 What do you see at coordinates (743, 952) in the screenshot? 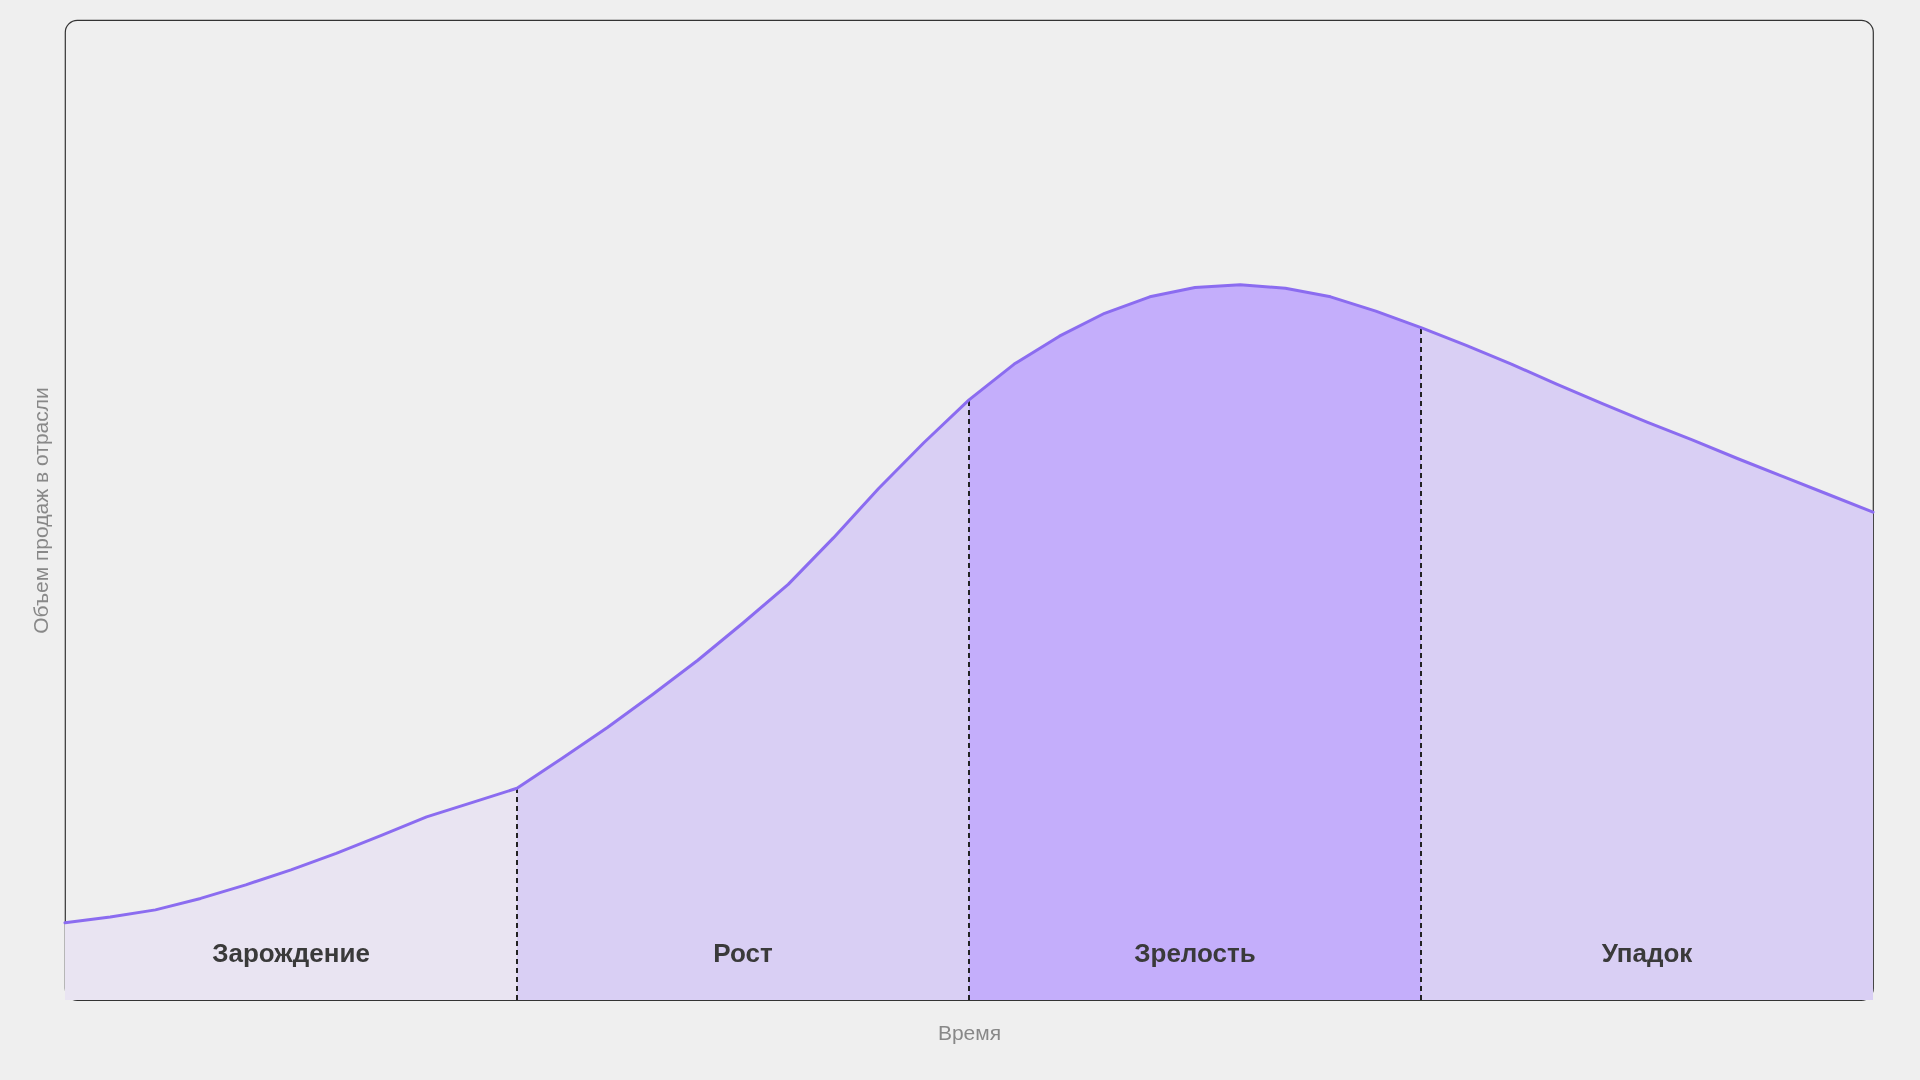
I see `series-label: Рост` at bounding box center [743, 952].